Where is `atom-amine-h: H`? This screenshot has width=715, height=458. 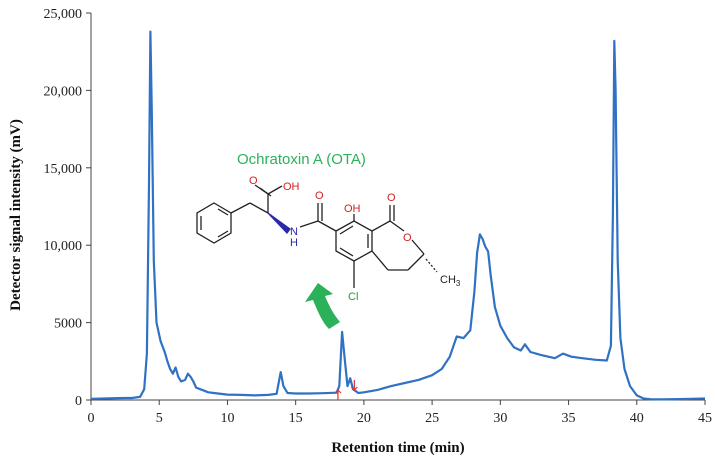
atom-amine-h: H is located at coordinates (294, 243).